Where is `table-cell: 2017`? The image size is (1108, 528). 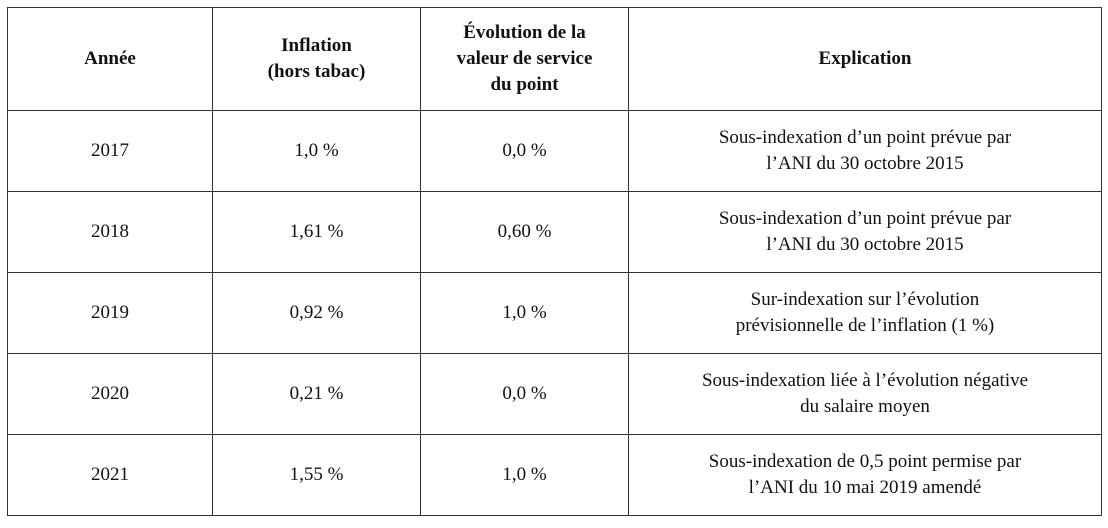 table-cell: 2017 is located at coordinates (110, 151).